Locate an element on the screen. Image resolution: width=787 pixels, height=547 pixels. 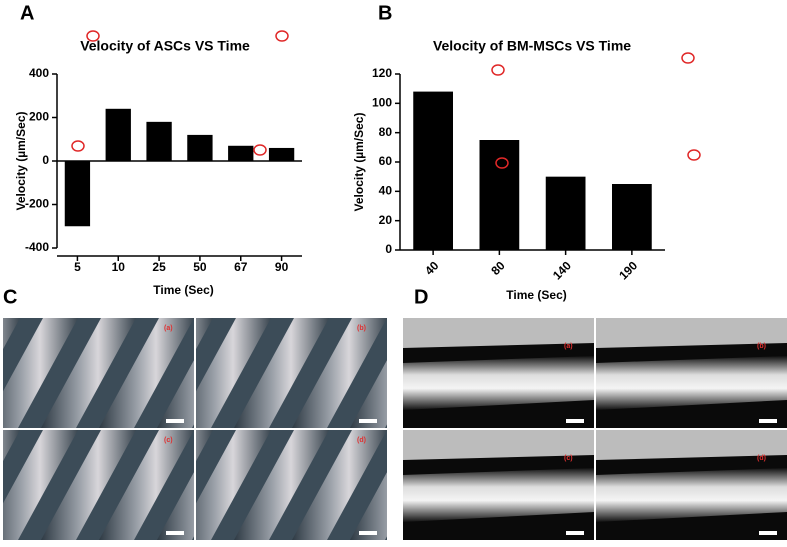
y-tick-label: -200 is located at coordinates (37, 204).